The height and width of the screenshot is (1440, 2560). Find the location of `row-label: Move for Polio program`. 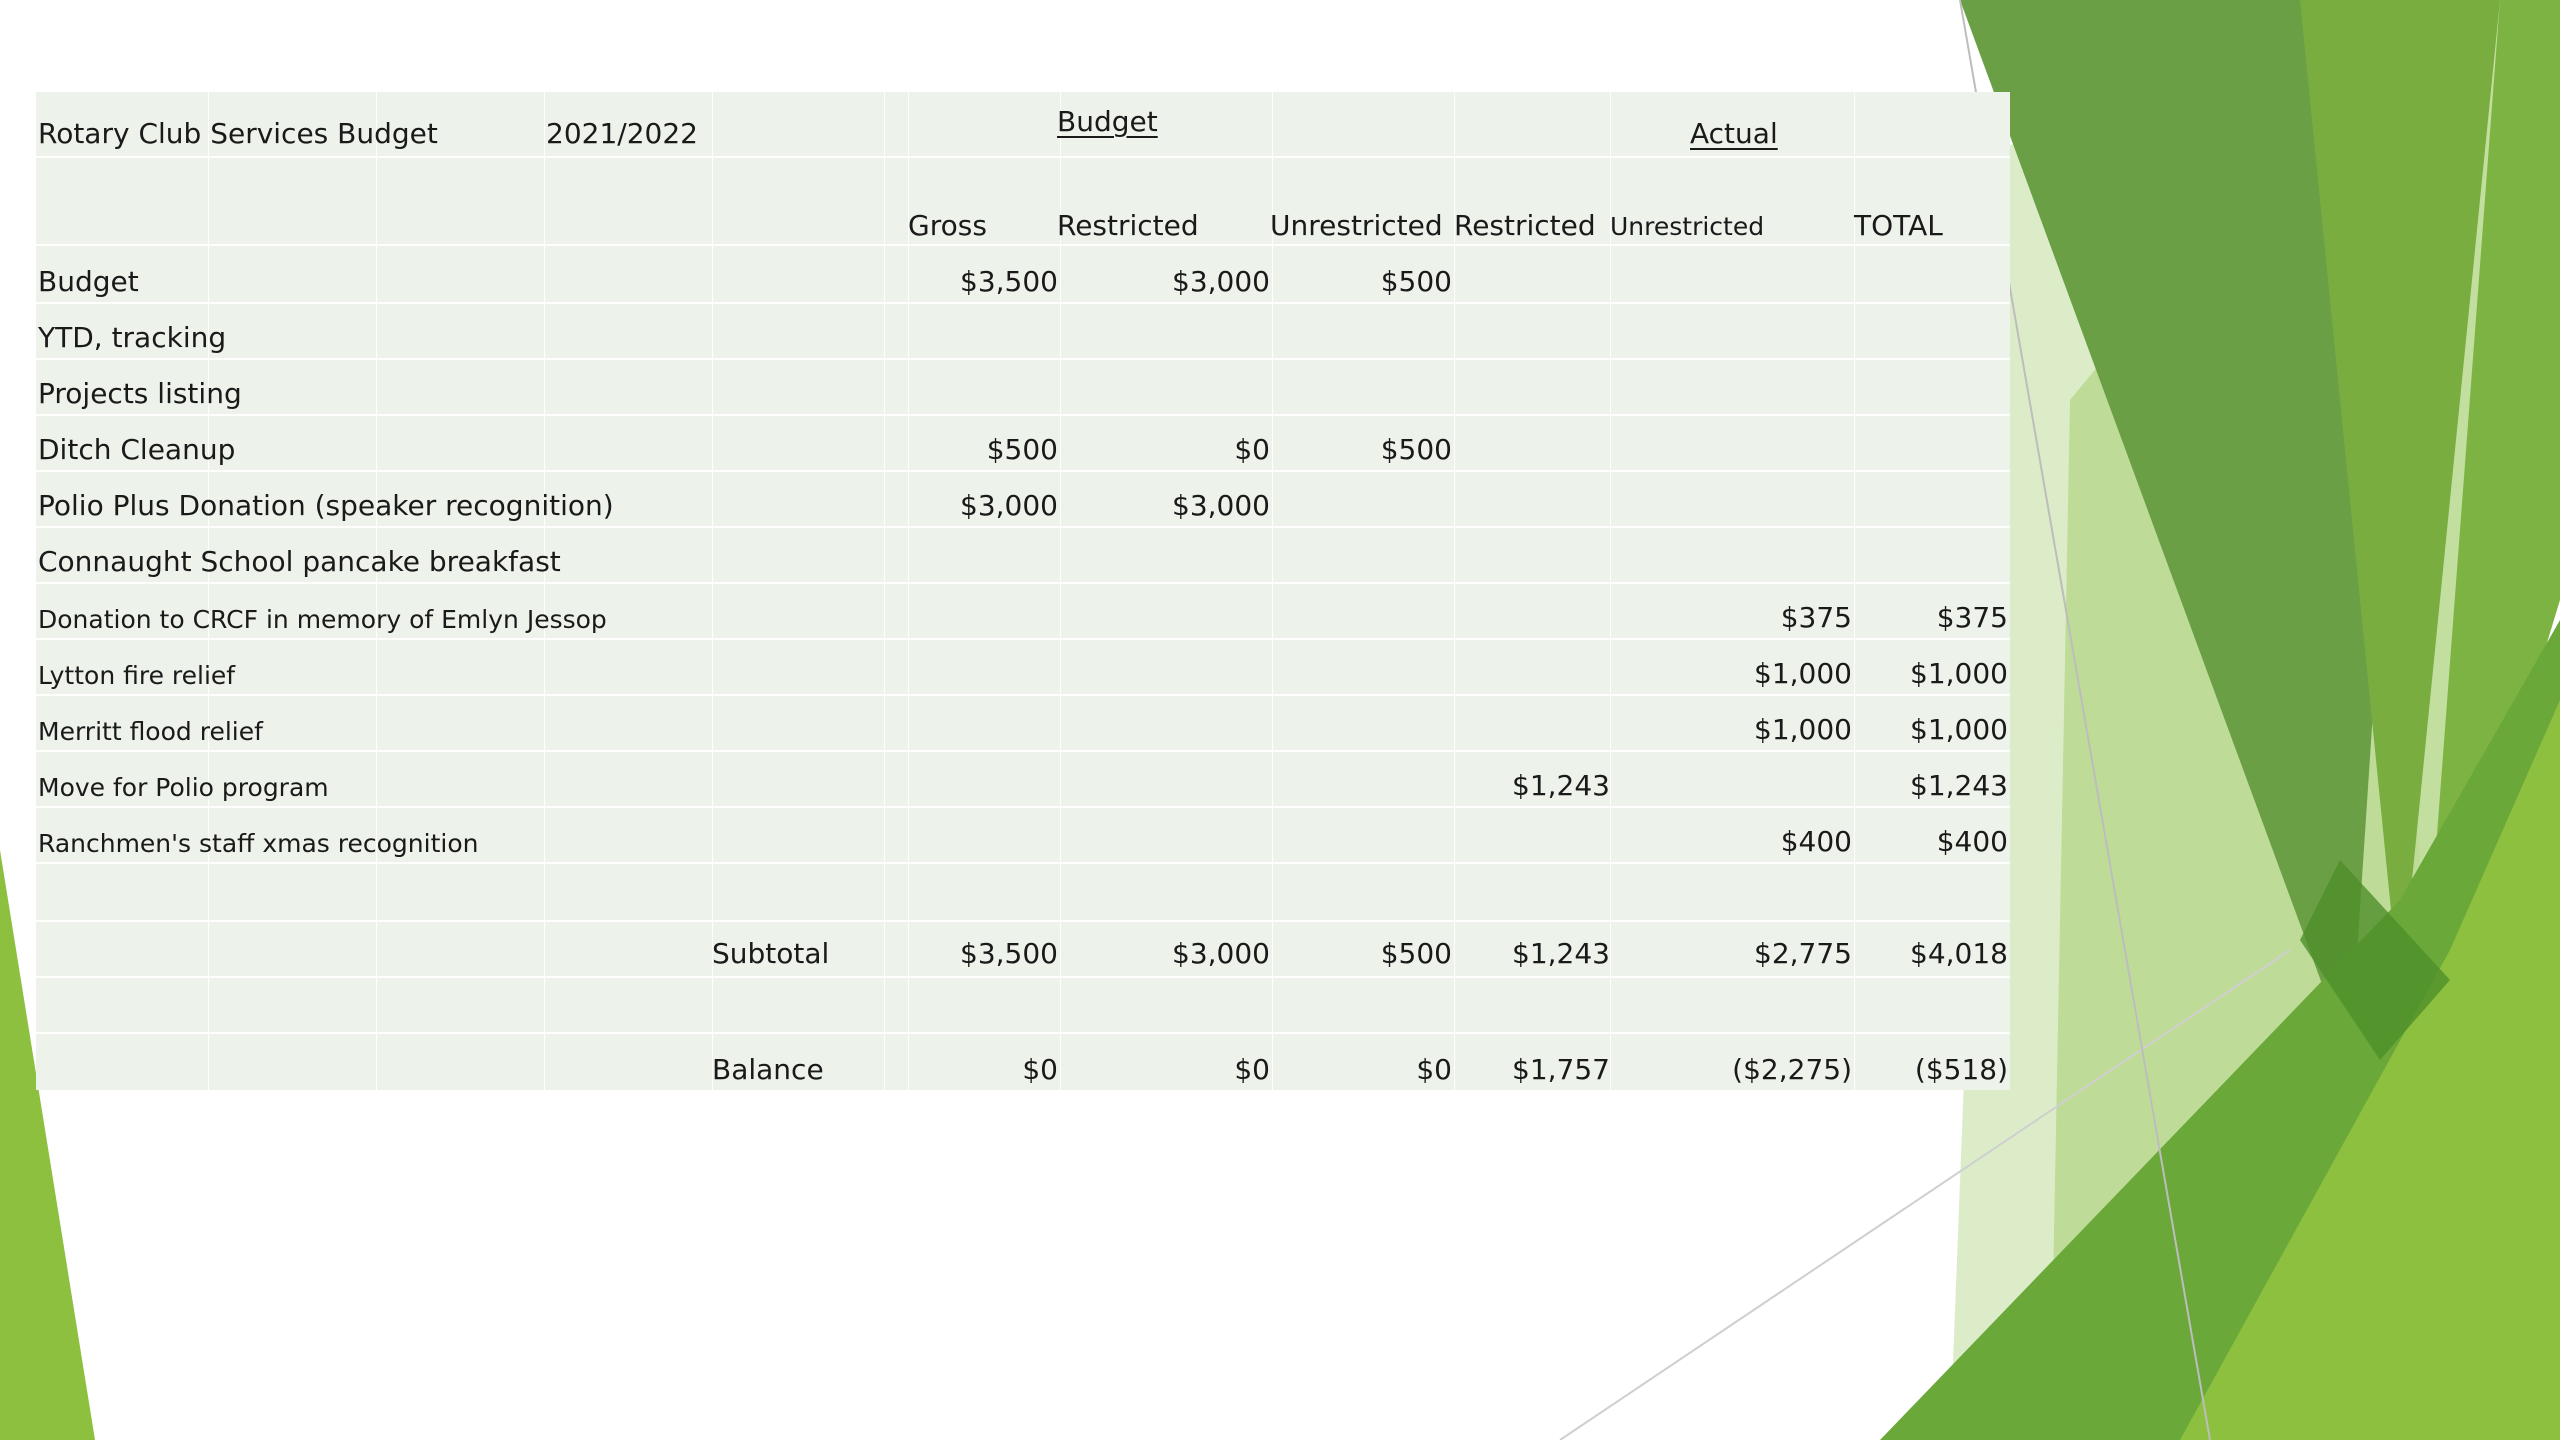

row-label: Move for Polio program is located at coordinates (183, 787).